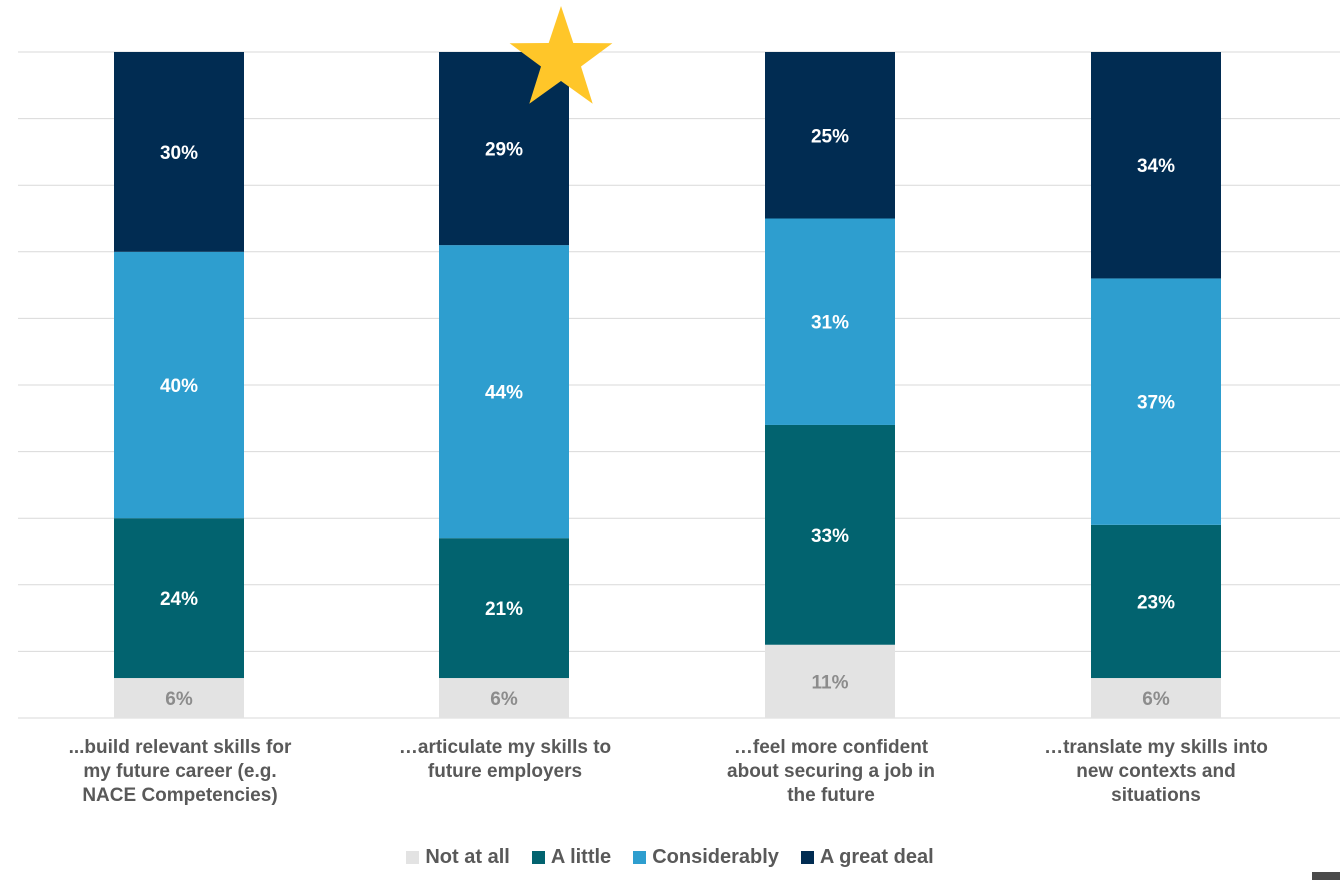  What do you see at coordinates (467, 857) in the screenshot?
I see `legend-label-not-at-all: Not at all` at bounding box center [467, 857].